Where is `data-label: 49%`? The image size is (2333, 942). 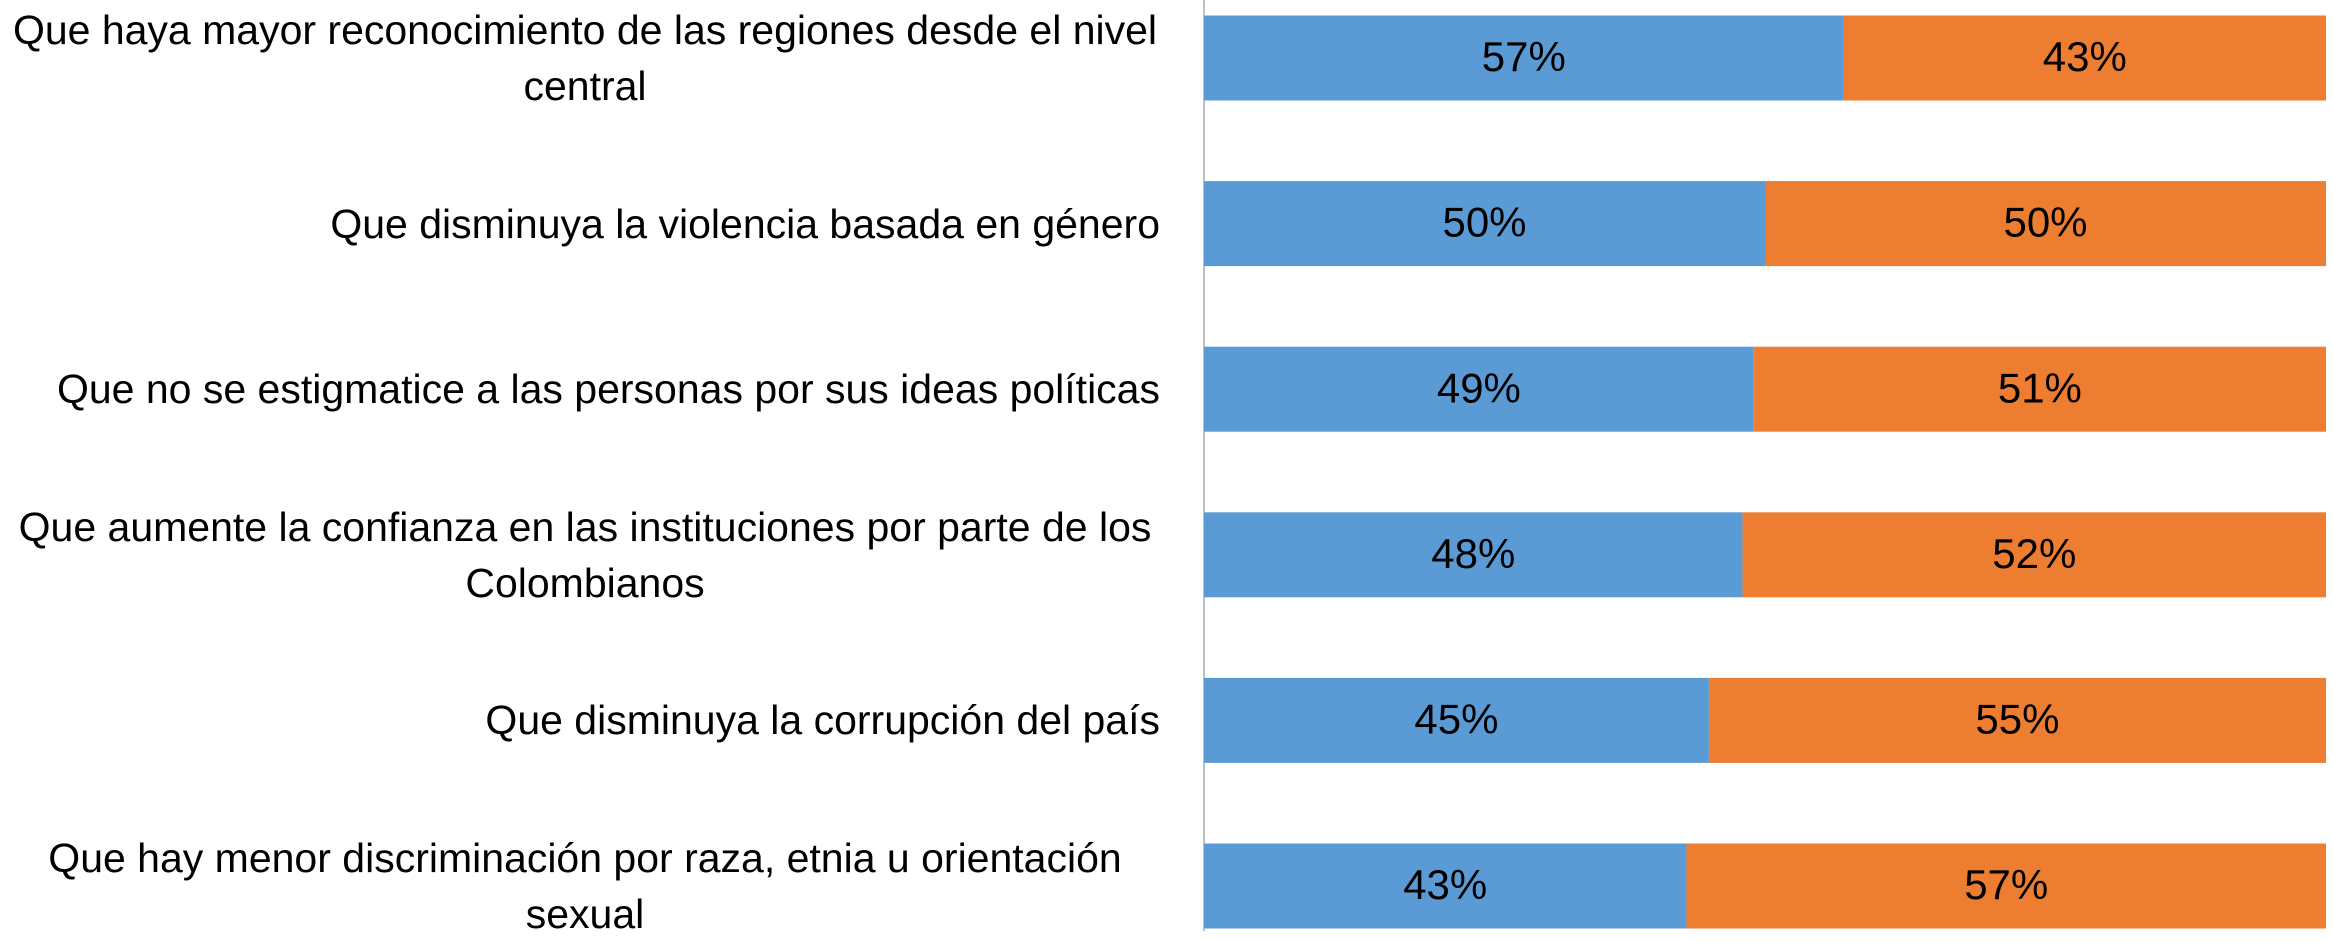 data-label: 49% is located at coordinates (1479, 387).